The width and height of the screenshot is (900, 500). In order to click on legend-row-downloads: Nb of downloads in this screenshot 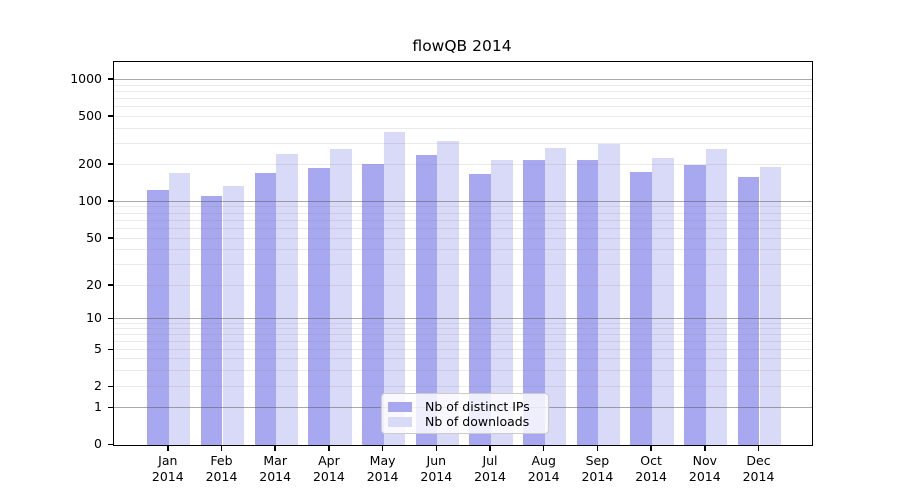, I will do `click(464, 421)`.